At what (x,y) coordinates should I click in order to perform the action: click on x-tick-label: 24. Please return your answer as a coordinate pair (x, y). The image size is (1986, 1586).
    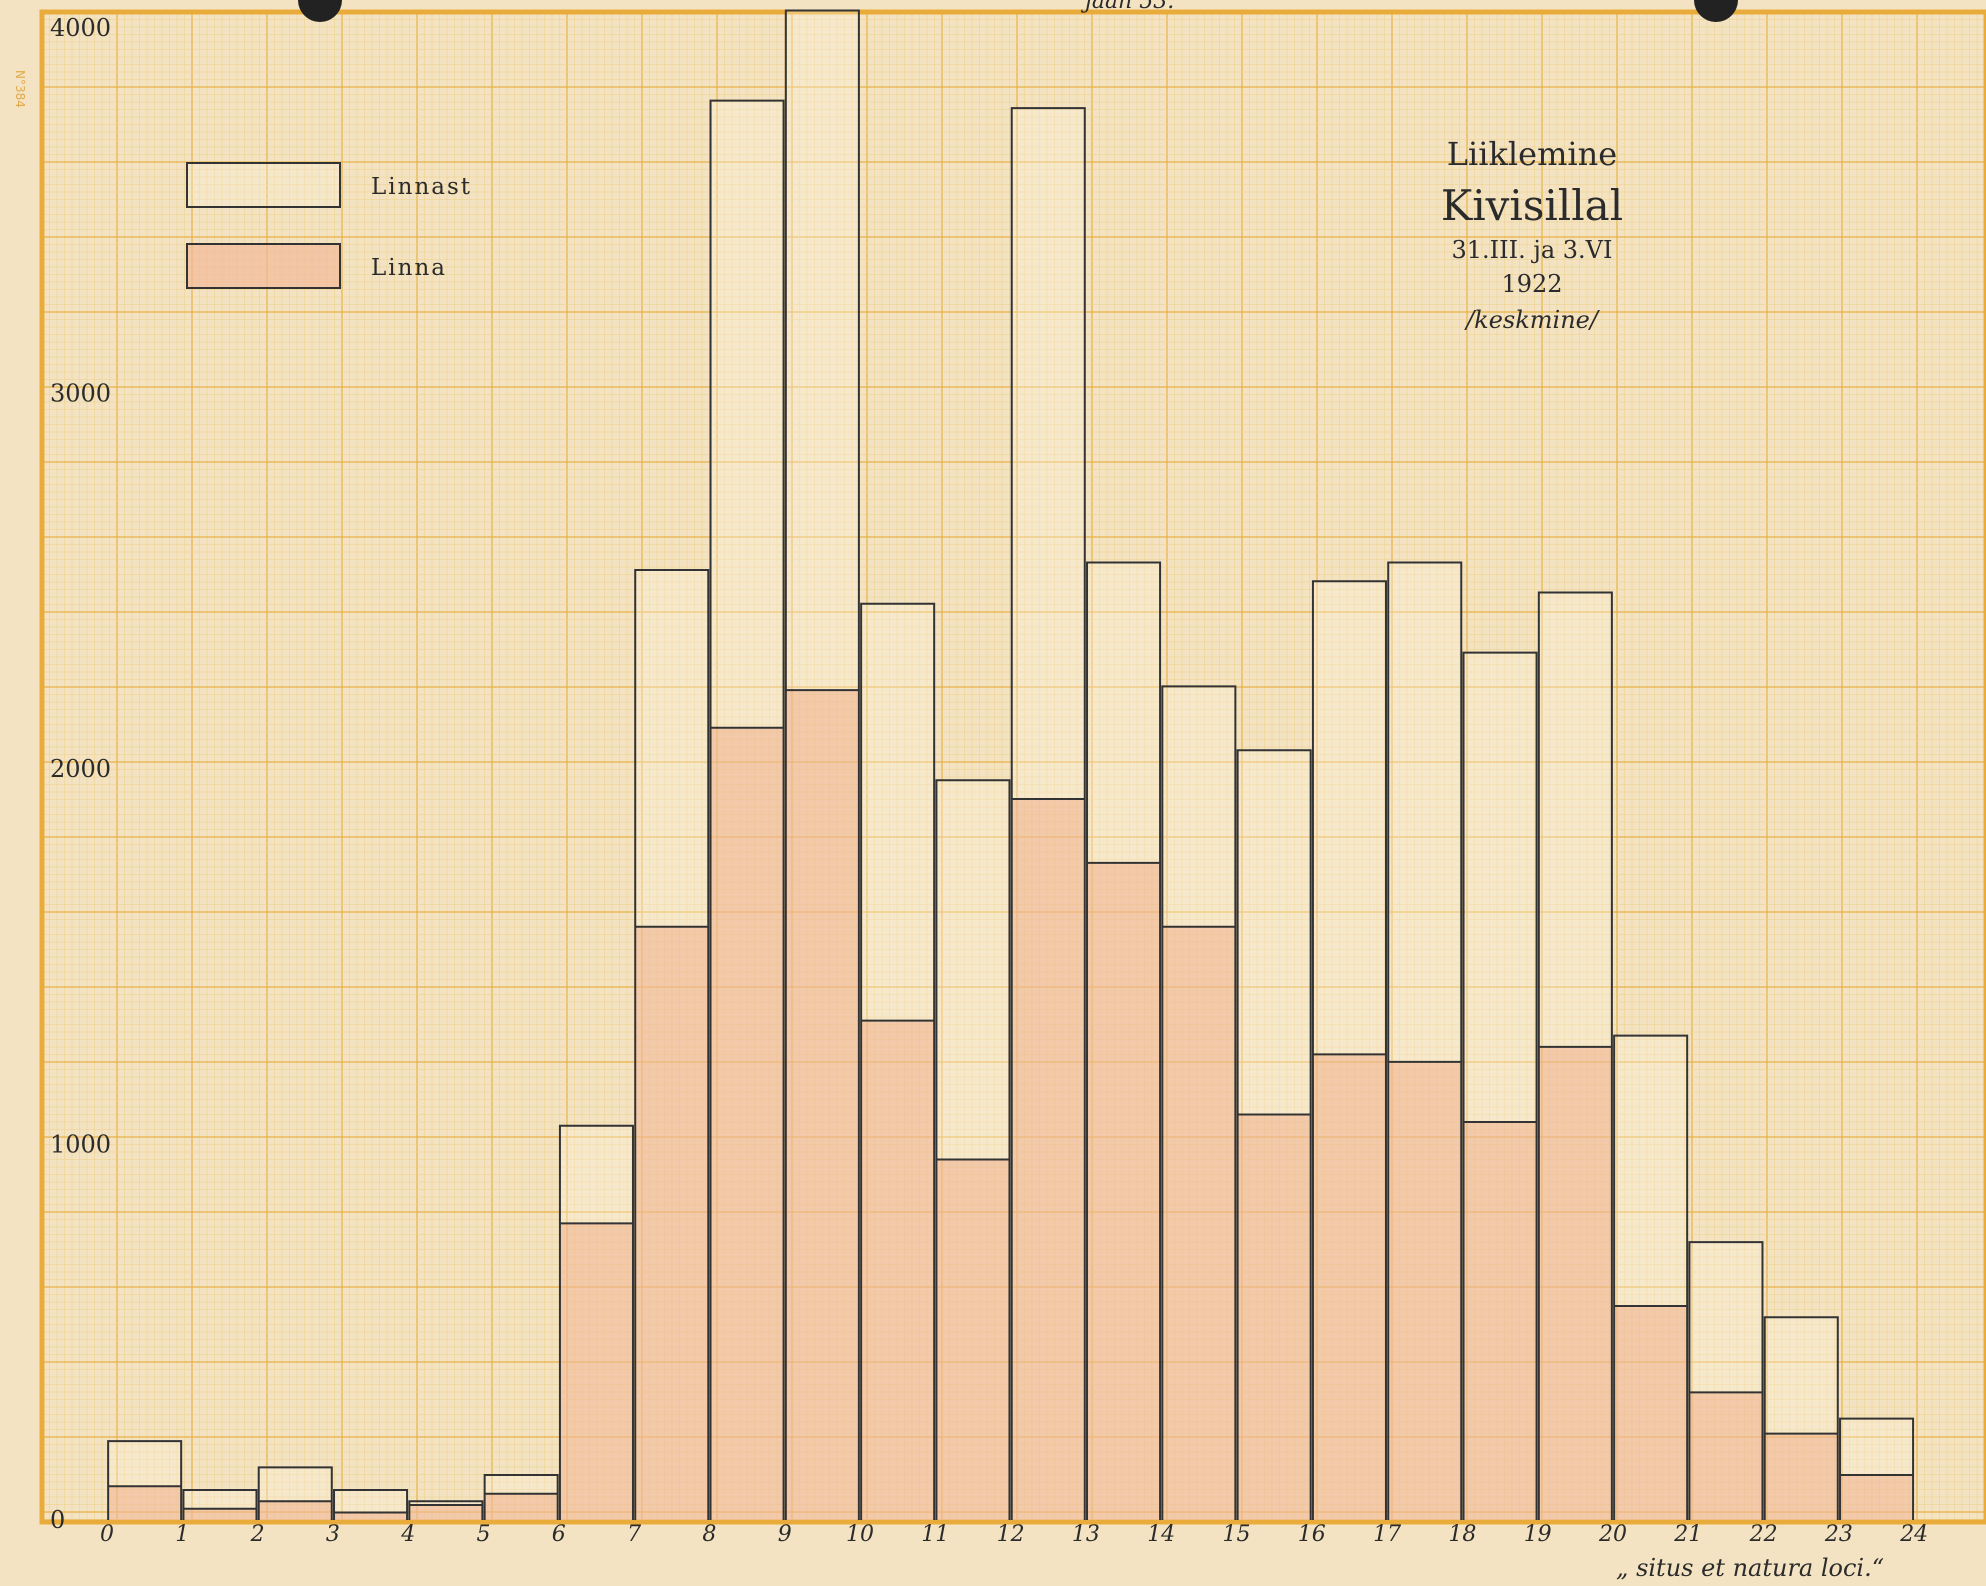
    Looking at the image, I should click on (1913, 1534).